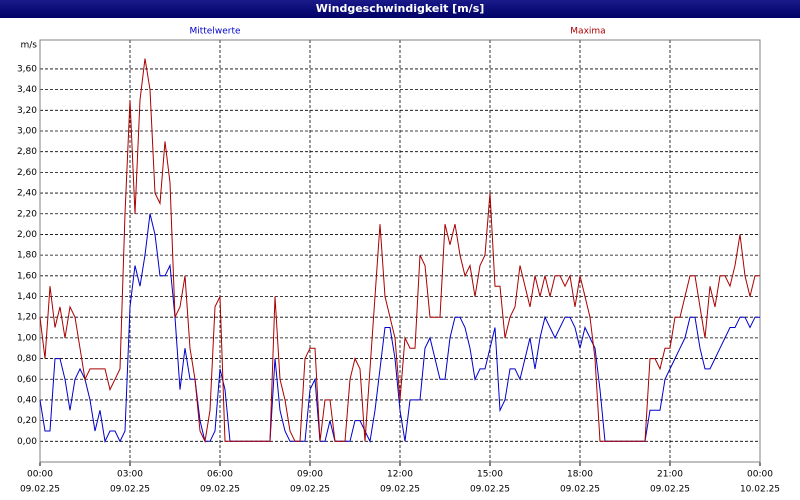 The width and height of the screenshot is (800, 500). What do you see at coordinates (27, 173) in the screenshot?
I see `y-tick-label: 2,60` at bounding box center [27, 173].